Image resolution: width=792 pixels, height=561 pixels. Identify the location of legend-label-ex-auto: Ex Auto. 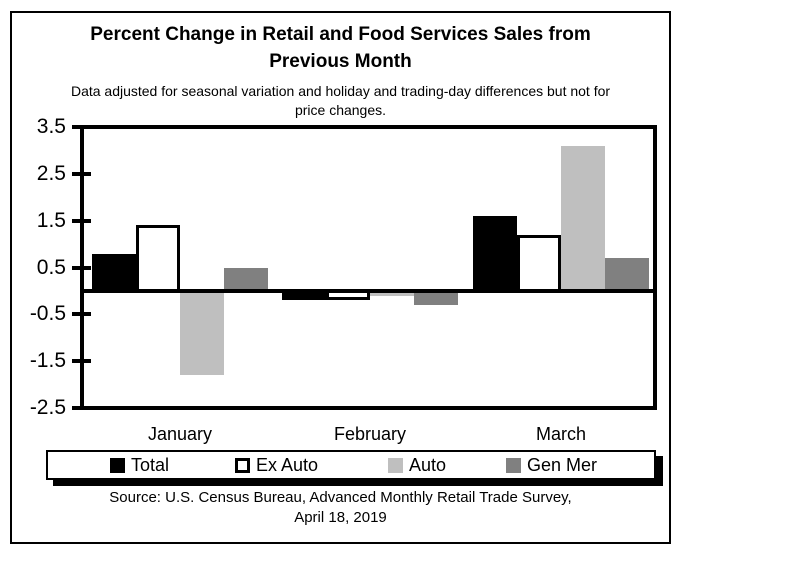
(287, 465).